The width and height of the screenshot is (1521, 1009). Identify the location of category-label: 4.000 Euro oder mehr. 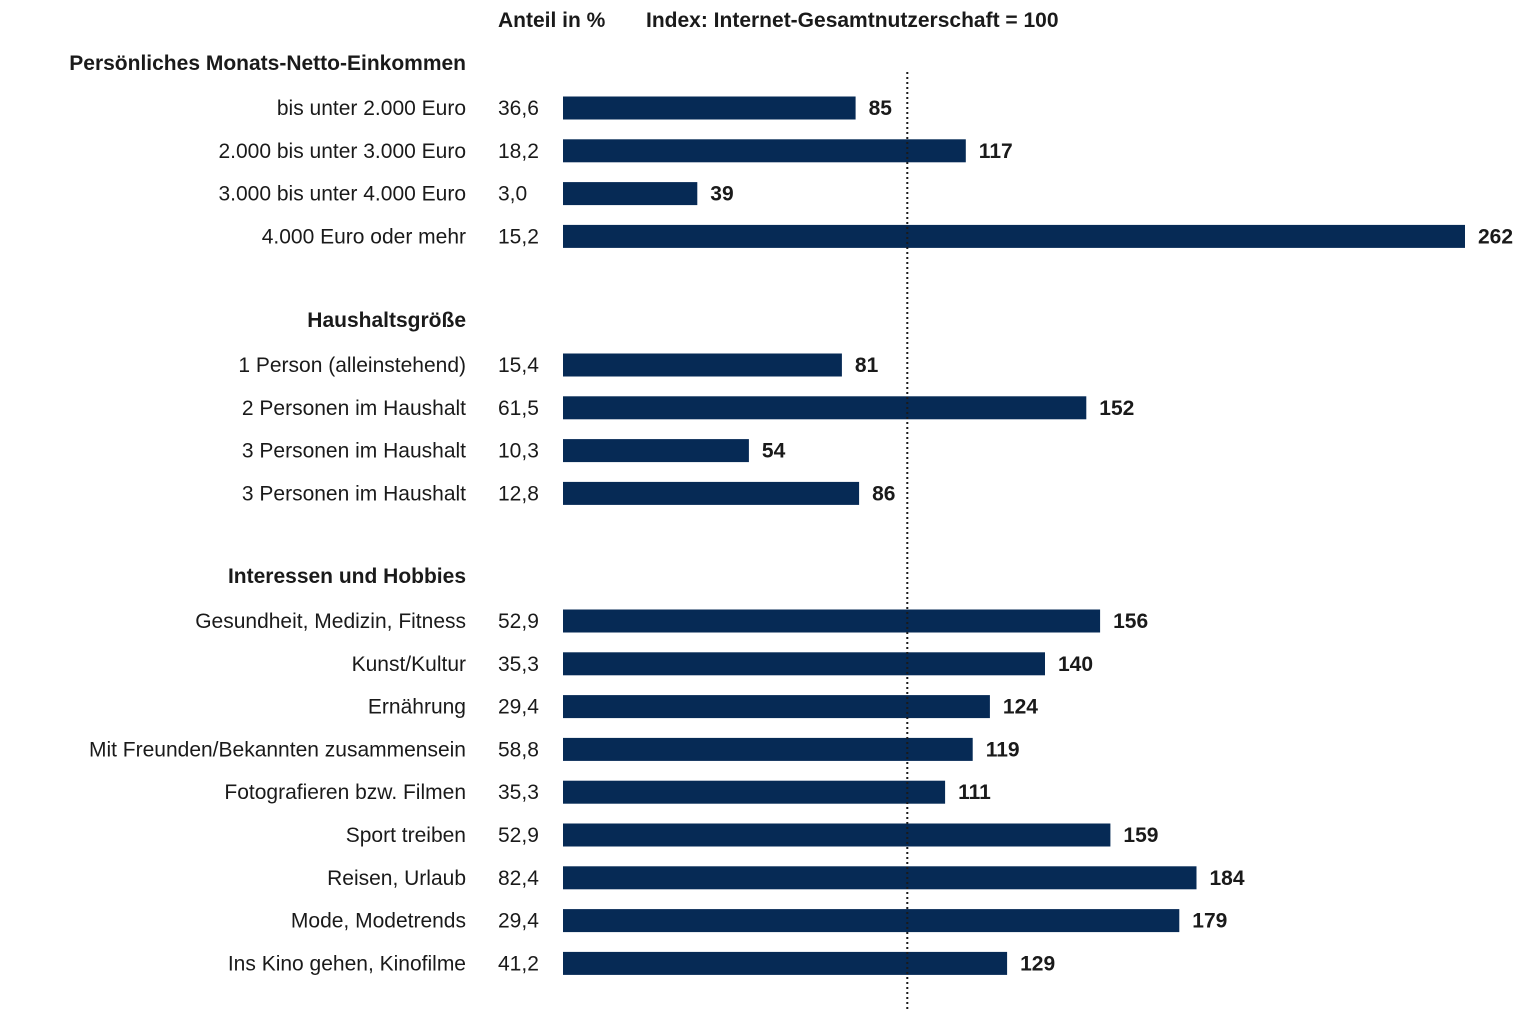
(364, 236).